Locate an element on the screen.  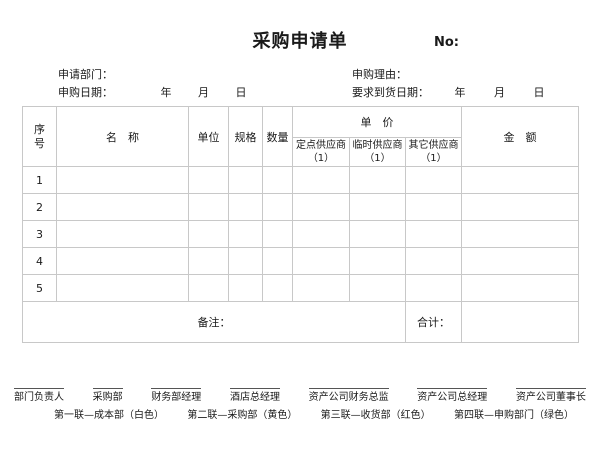
document-number-label: No: is located at coordinates (447, 42).